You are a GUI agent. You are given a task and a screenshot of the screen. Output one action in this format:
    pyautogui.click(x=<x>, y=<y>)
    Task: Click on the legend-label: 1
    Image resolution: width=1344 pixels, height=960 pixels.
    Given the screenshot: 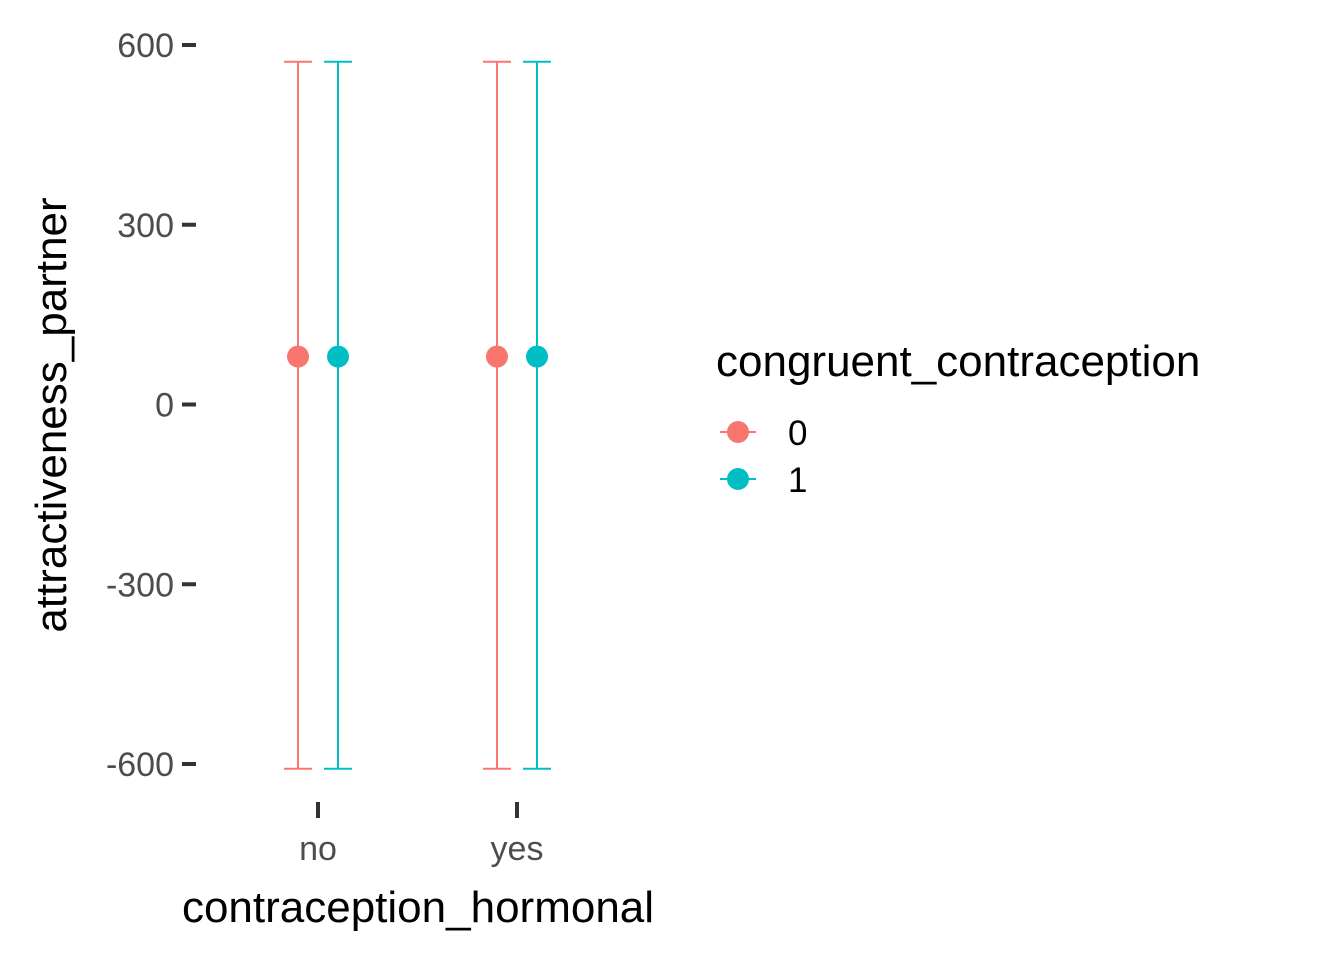 What is the action you would take?
    pyautogui.click(x=797, y=480)
    